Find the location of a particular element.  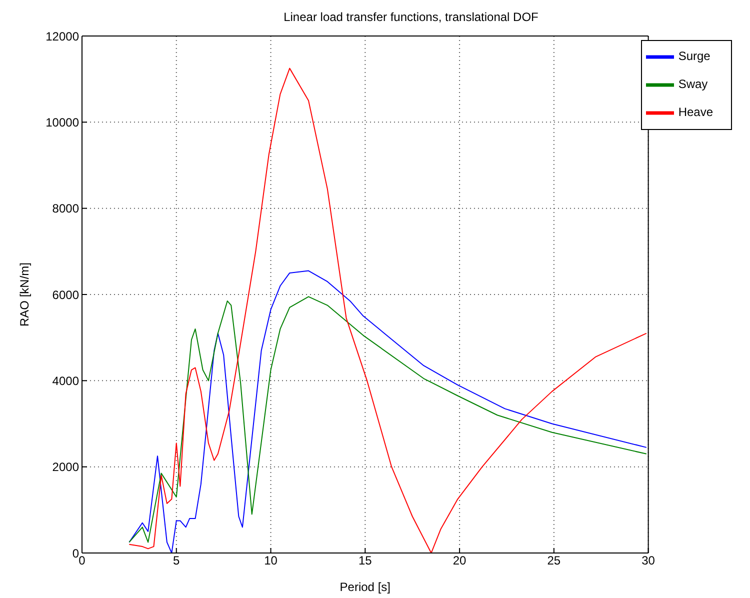

legend-label: Sway is located at coordinates (693, 84).